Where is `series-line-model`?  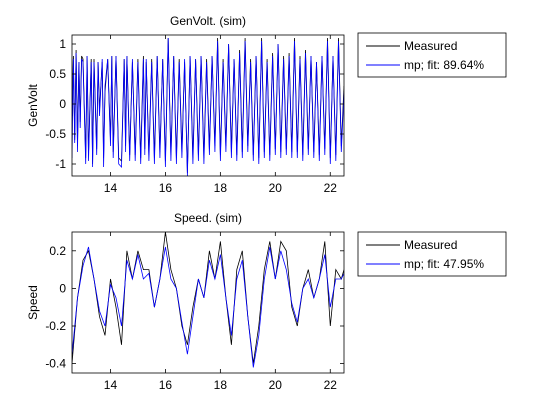
series-line-model is located at coordinates (208, 307).